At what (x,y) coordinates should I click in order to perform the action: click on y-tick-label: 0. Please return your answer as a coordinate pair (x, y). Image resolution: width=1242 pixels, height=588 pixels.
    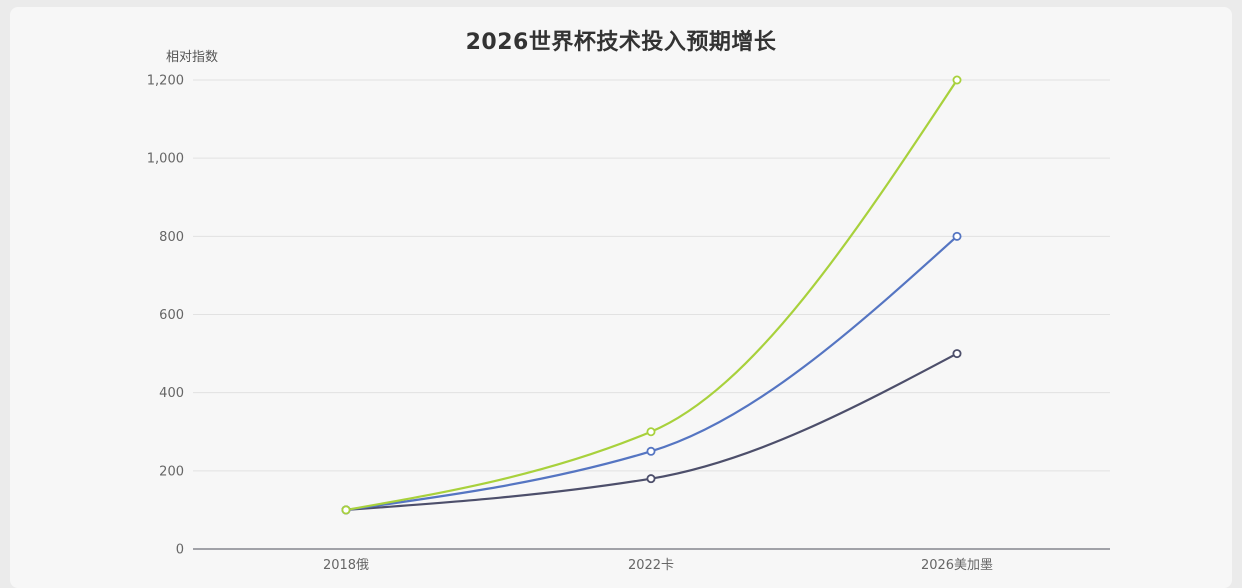
    Looking at the image, I should click on (180, 550).